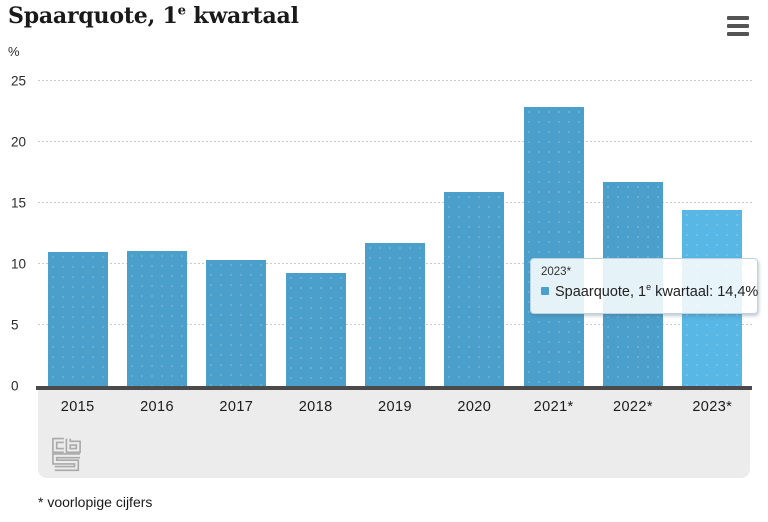 The width and height of the screenshot is (768, 522). I want to click on y-axis-tick-label: 10, so click(19, 264).